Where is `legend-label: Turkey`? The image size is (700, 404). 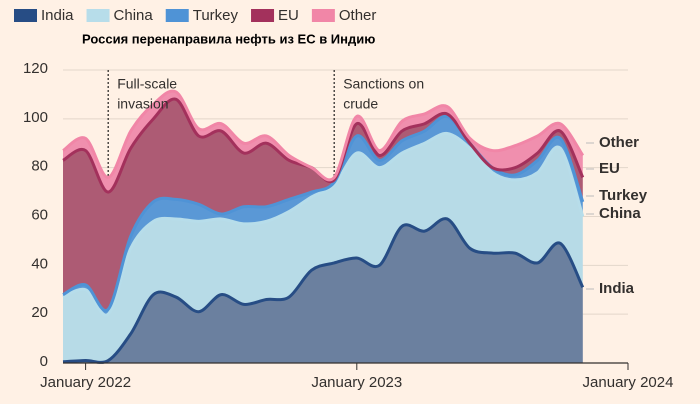
legend-label: Turkey is located at coordinates (216, 15).